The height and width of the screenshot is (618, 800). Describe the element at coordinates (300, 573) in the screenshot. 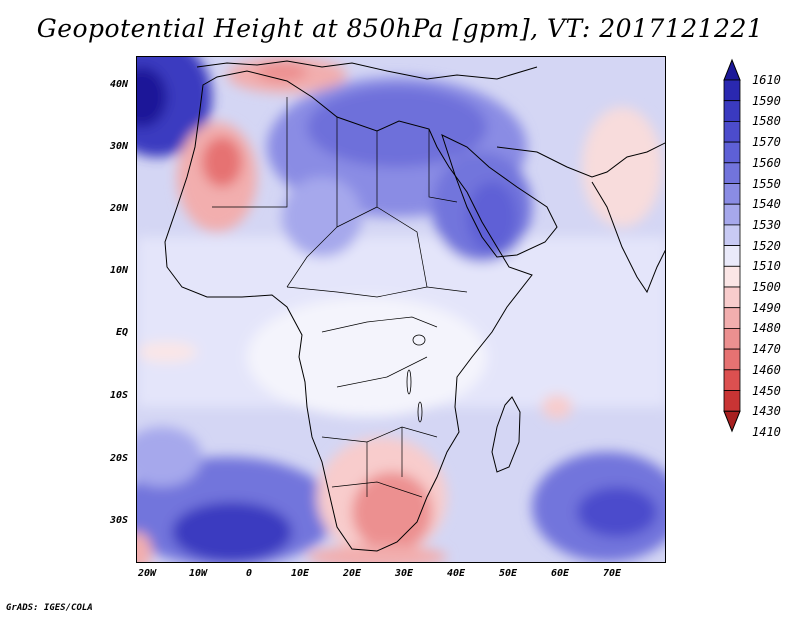

I see `lon-label-10e: 10E` at that location.